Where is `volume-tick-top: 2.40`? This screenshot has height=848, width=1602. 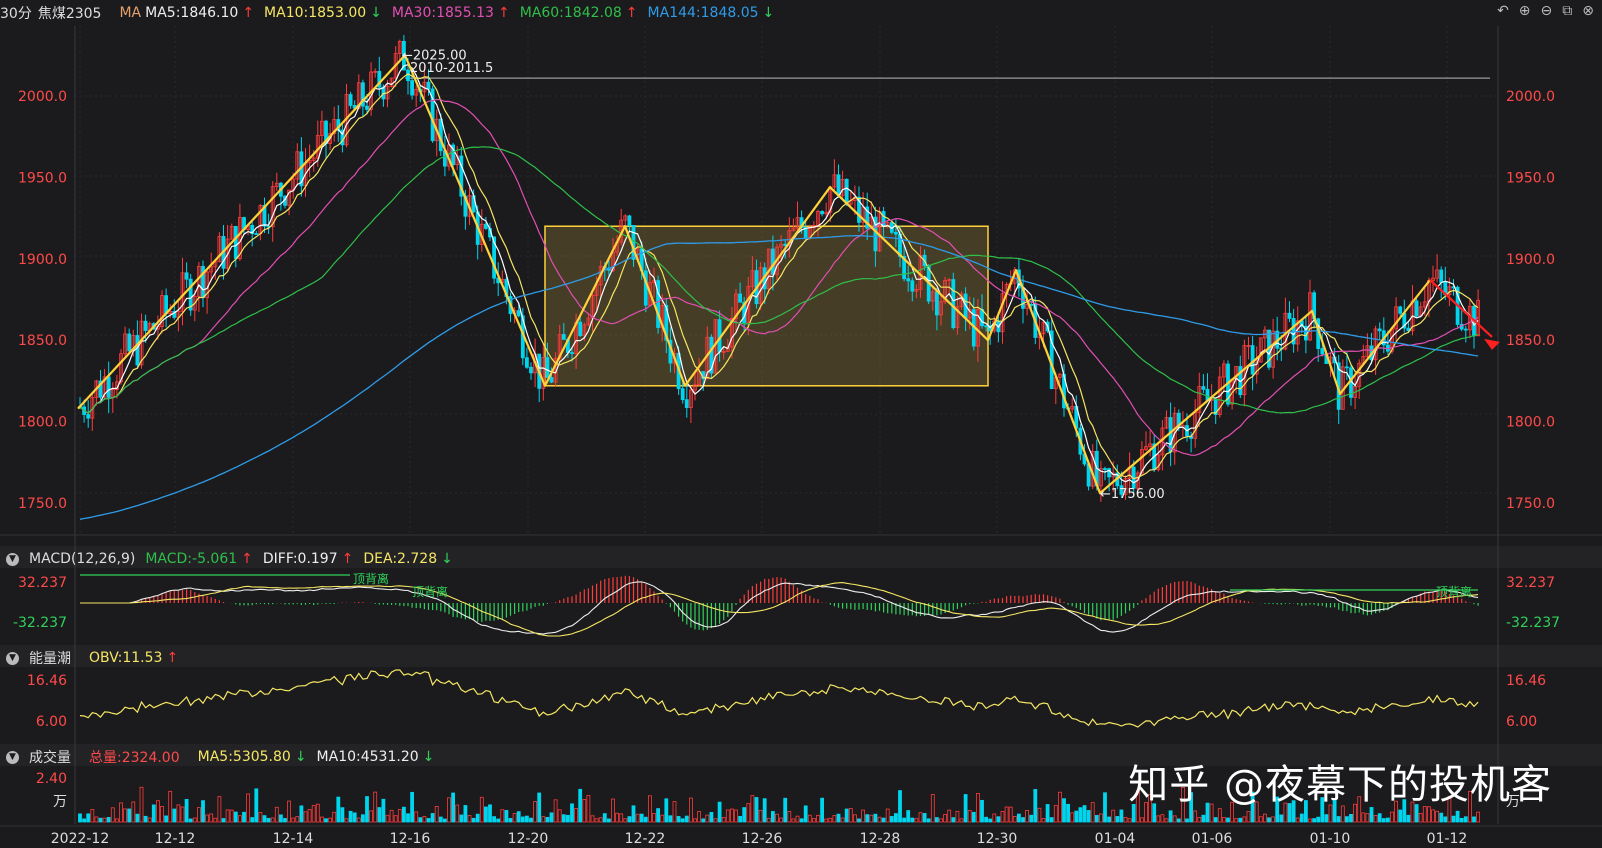
volume-tick-top: 2.40 is located at coordinates (51, 779).